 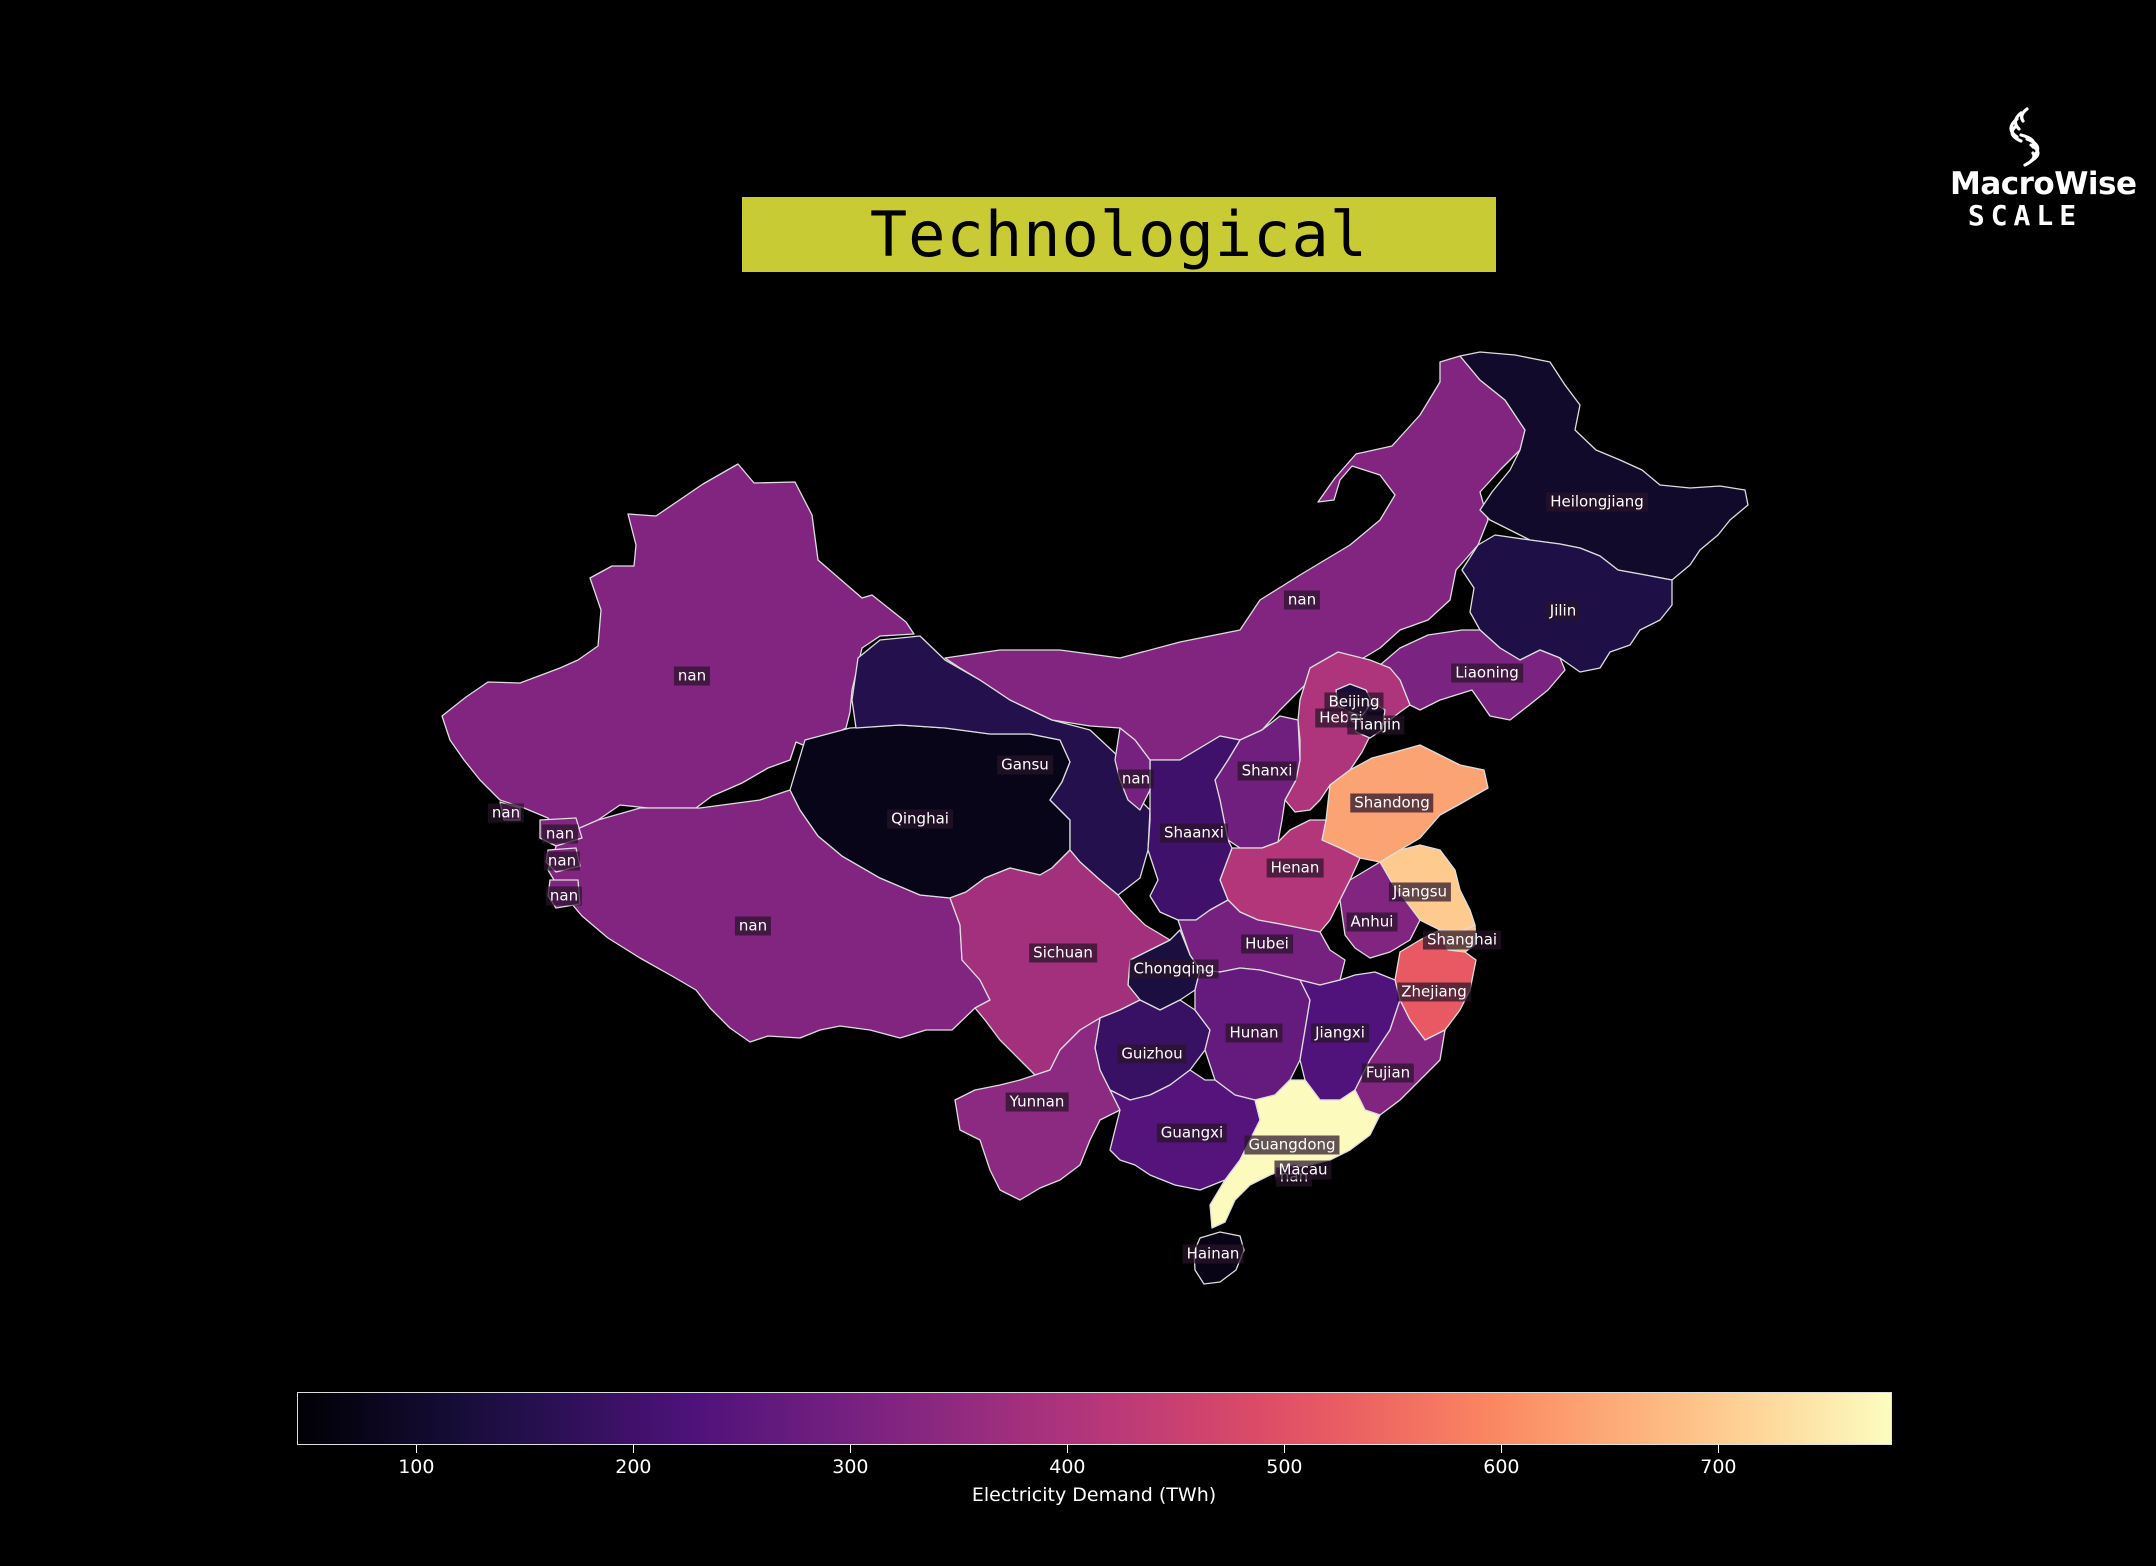 What do you see at coordinates (1119, 271) in the screenshot?
I see `map-title: Technological Context` at bounding box center [1119, 271].